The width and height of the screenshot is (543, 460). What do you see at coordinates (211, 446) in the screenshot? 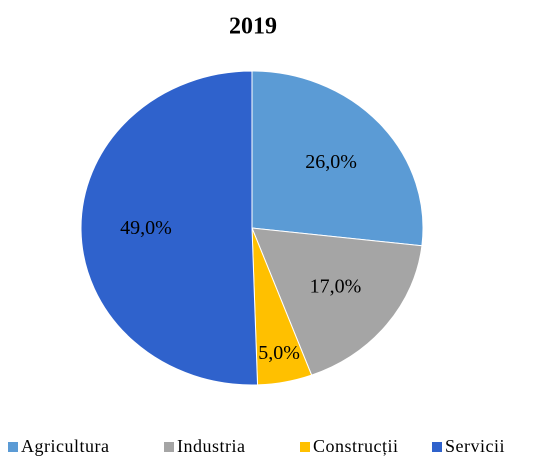
I see `legend-label: Industria` at bounding box center [211, 446].